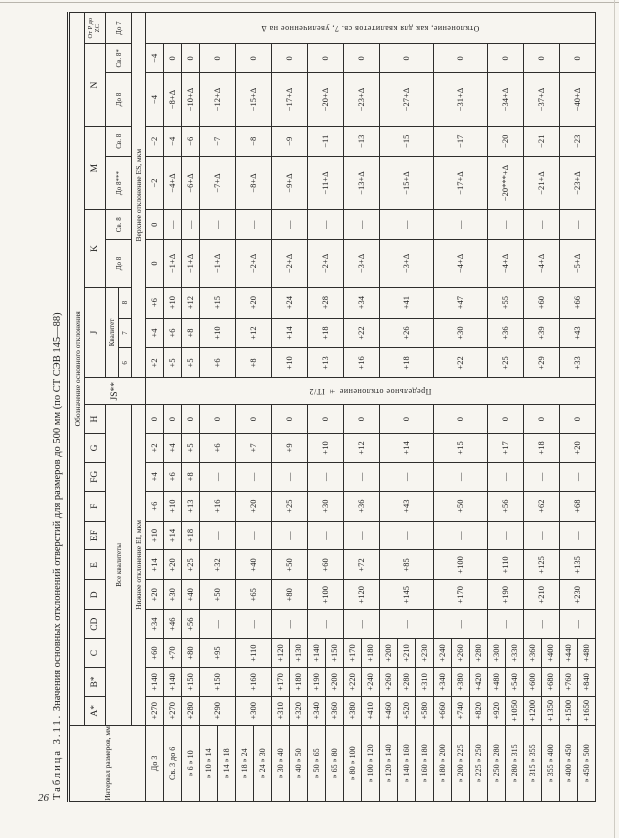 The height and width of the screenshot is (838, 619). What do you see at coordinates (316, 653) in the screenshot?
I see `cell-c: +140` at bounding box center [316, 653].